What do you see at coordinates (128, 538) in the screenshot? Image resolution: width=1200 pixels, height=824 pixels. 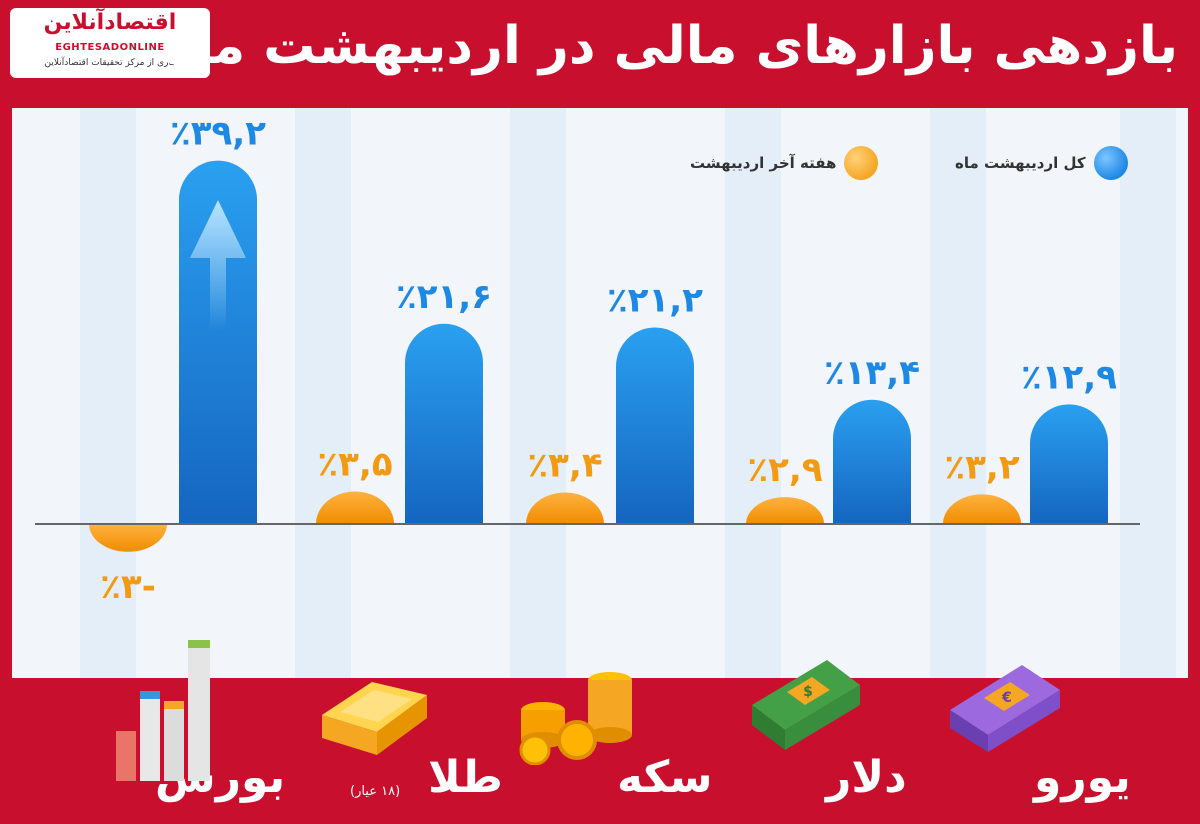 I see `bar-week-bourse` at bounding box center [128, 538].